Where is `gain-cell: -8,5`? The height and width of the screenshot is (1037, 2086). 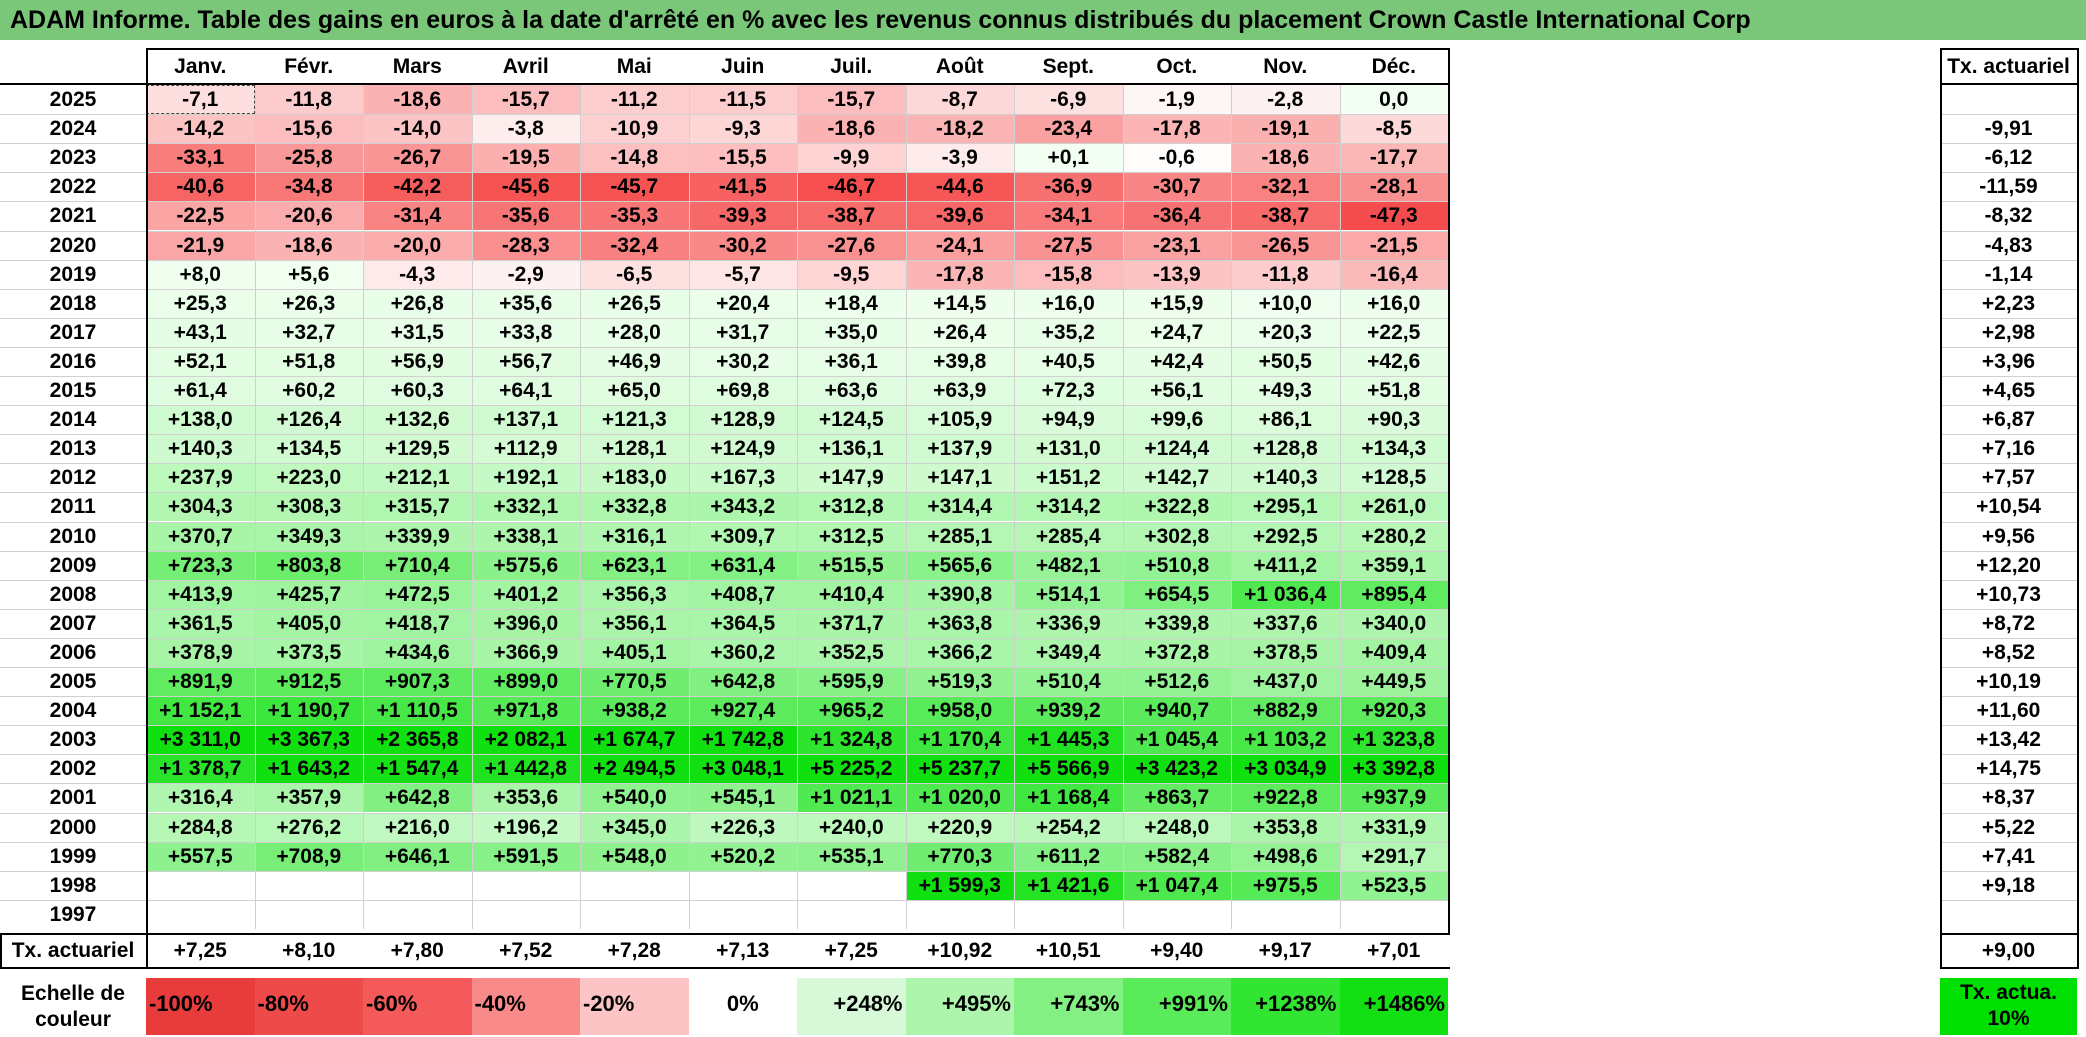 gain-cell: -8,5 is located at coordinates (1393, 129).